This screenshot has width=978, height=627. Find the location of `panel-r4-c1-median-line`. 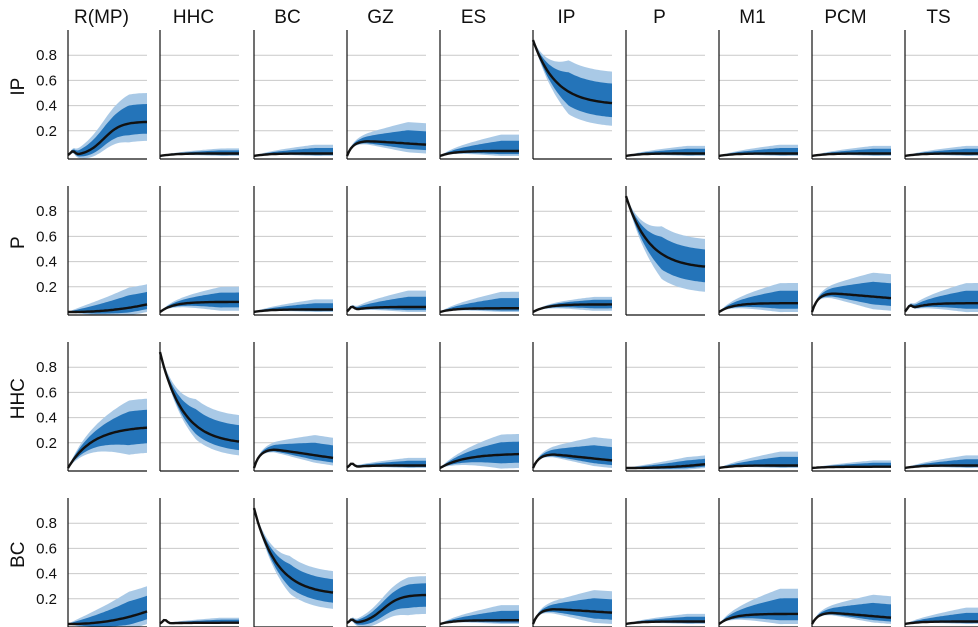

panel-r4-c1-median-line is located at coordinates (108, 618).